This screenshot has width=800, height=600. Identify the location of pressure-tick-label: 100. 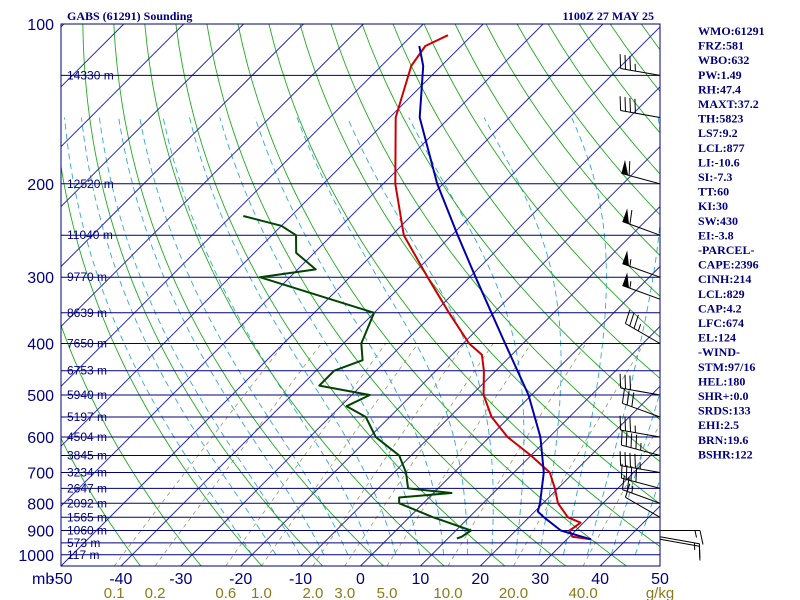
(40, 25).